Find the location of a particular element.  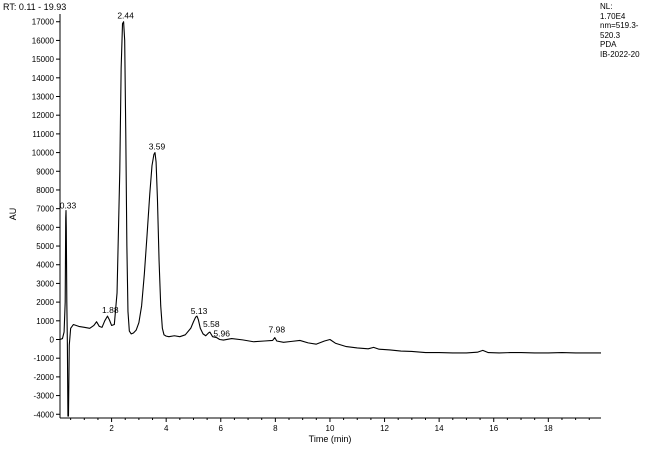

x-tick-label: 18 is located at coordinates (548, 428).